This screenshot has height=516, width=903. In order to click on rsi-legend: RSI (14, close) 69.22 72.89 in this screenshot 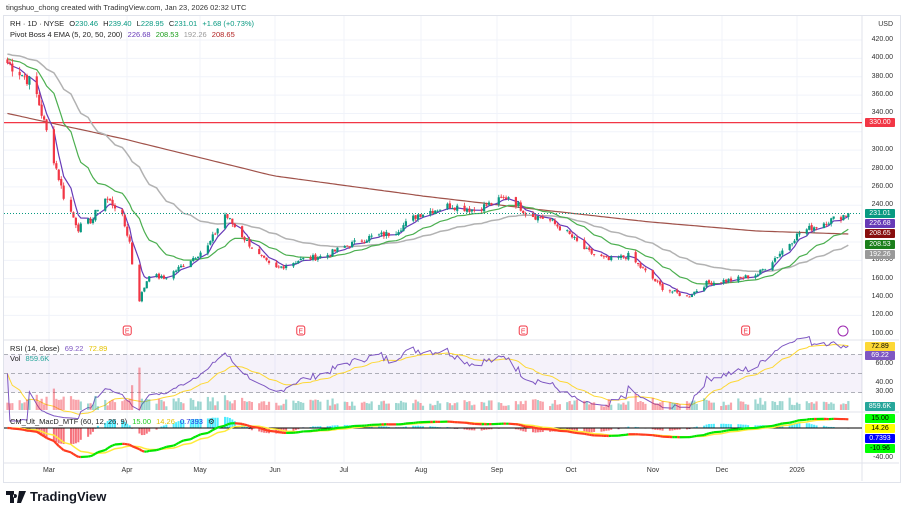, I will do `click(60, 348)`.